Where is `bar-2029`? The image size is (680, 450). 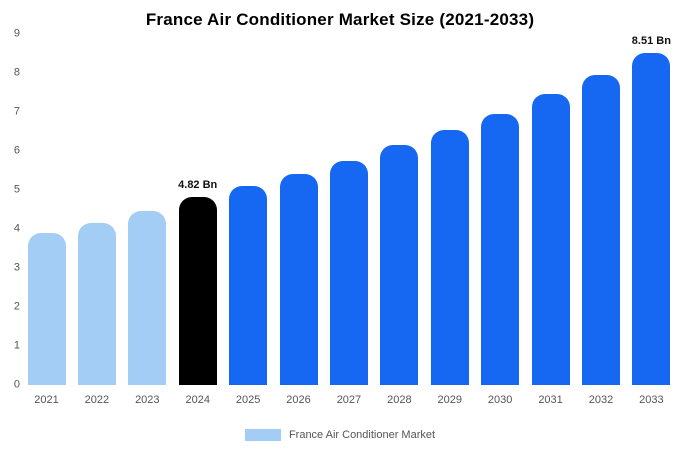 bar-2029 is located at coordinates (449, 257).